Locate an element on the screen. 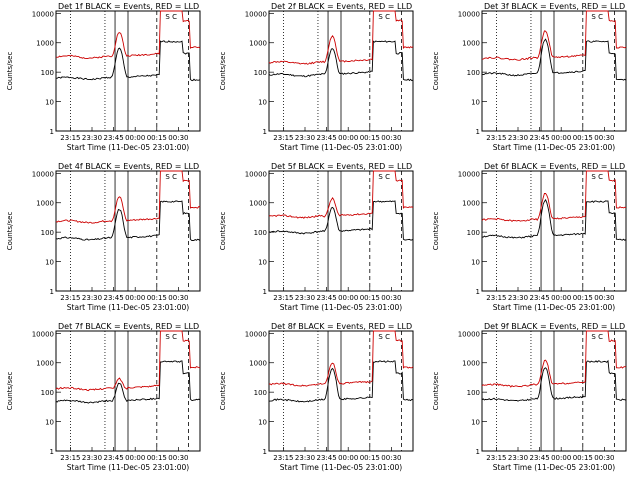 Image resolution: width=640 pixels, height=480 pixels. chart-title: Det 1f BLACK = Events, RED = LLD is located at coordinates (128, 6).